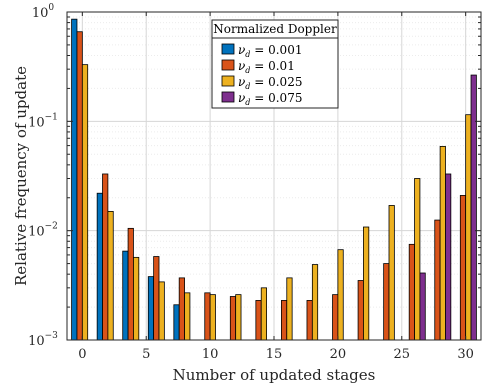  What do you see at coordinates (402, 354) in the screenshot?
I see `x-tick-label: 25` at bounding box center [402, 354].